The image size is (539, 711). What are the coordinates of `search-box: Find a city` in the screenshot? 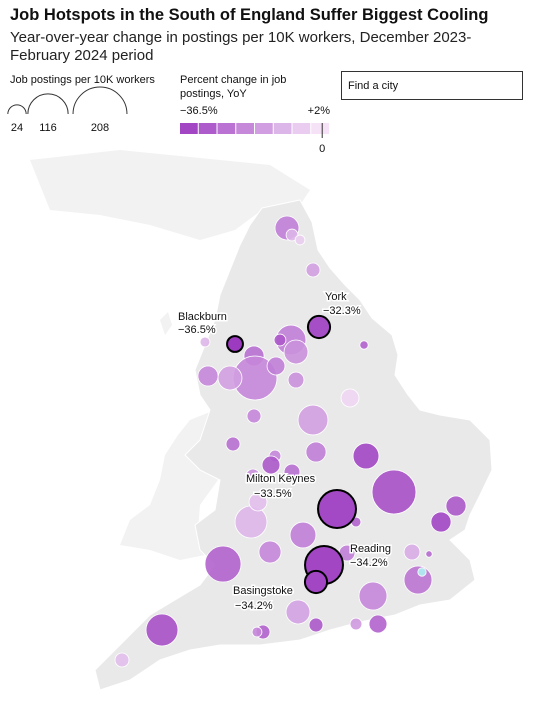 It's located at (432, 85).